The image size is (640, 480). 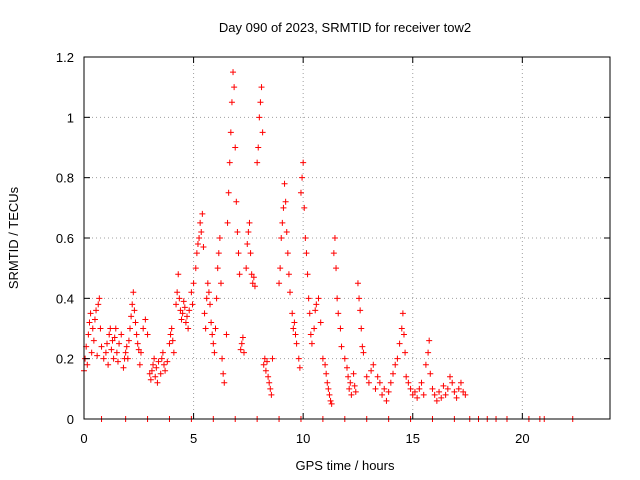 I want to click on y-tick-label: 0.8, so click(x=65, y=178).